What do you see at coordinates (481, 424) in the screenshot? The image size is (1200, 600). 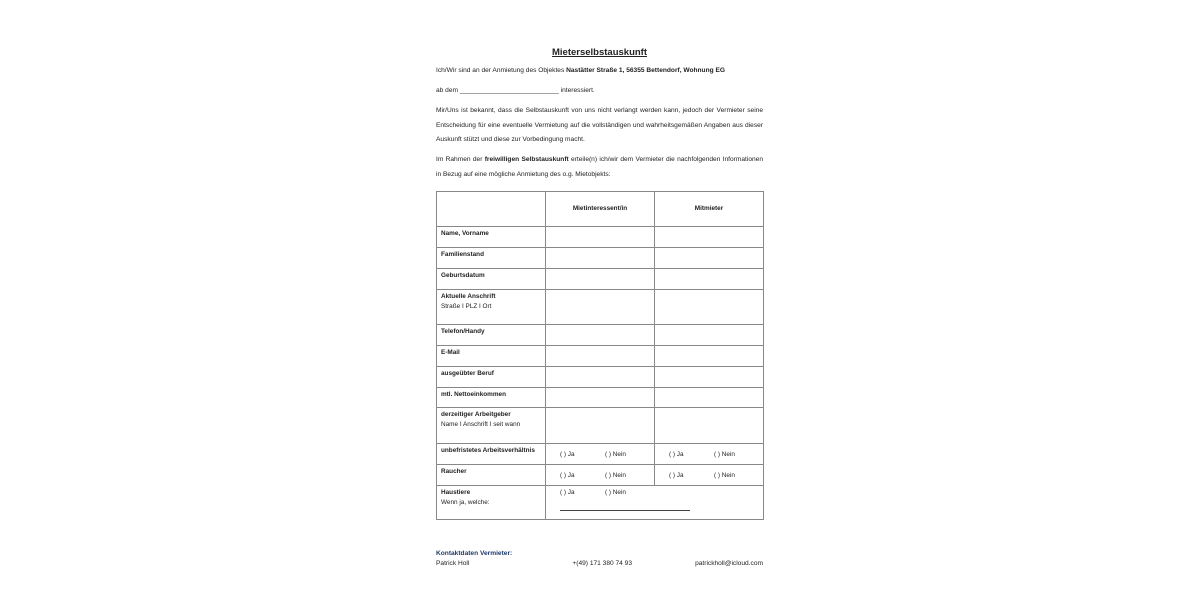 I see `row-sublabel: Name I Anschrift I seit wann` at bounding box center [481, 424].